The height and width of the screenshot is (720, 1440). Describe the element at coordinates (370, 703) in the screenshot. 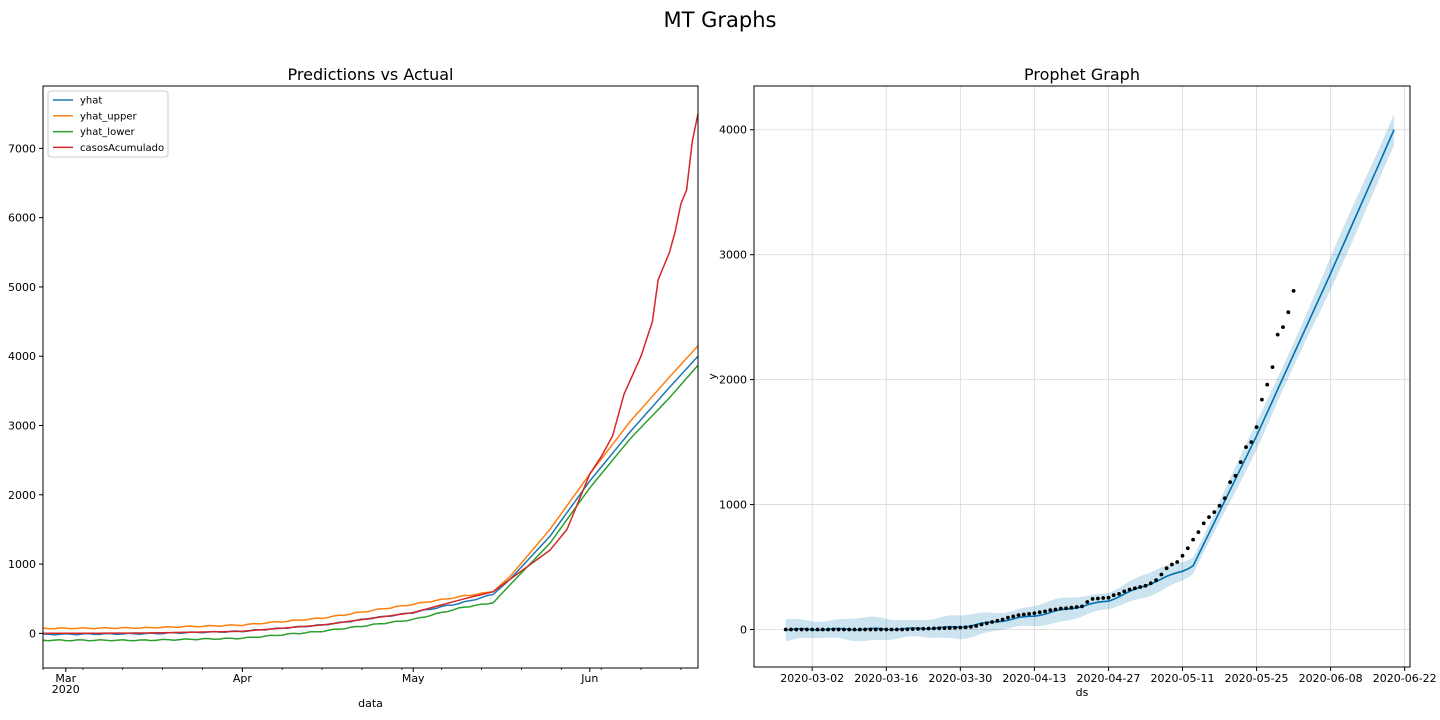

I see `x-axis-label: data` at that location.